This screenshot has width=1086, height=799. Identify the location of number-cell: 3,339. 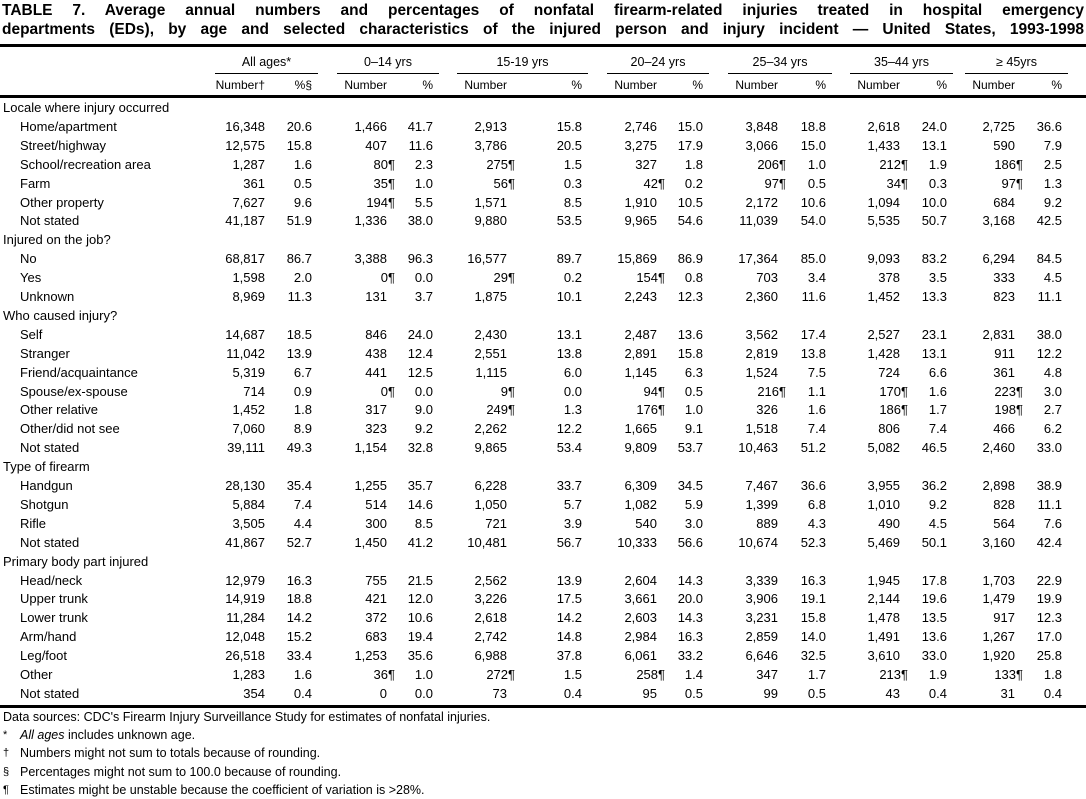
(761, 580).